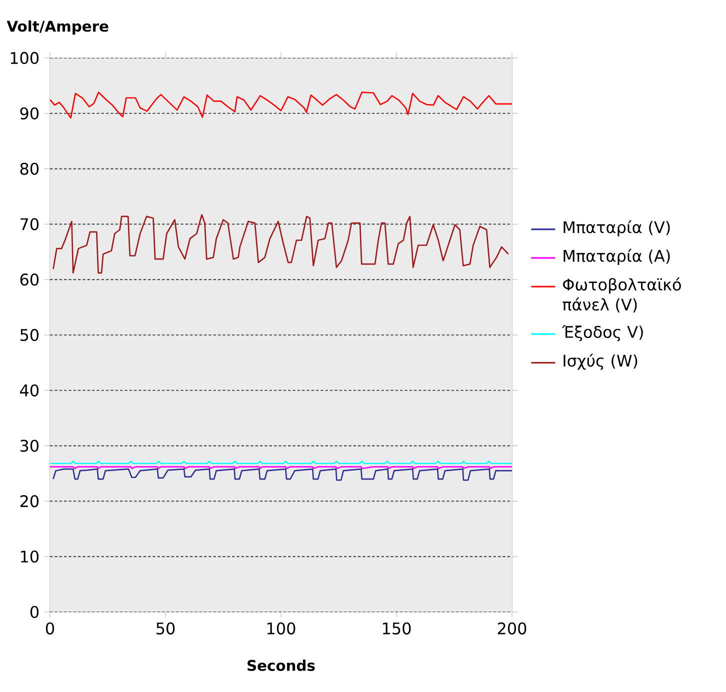 This screenshot has width=726, height=692. What do you see at coordinates (29, 501) in the screenshot?
I see `y-tick-label: 20` at bounding box center [29, 501].